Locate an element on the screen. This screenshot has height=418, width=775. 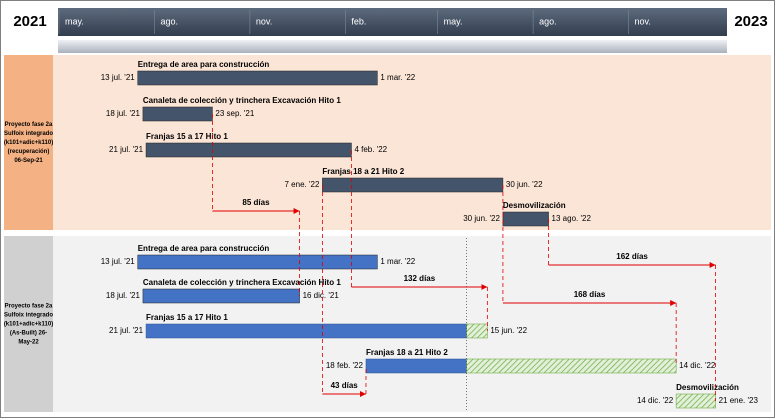
task-start-label: 7 ene. '22 is located at coordinates (302, 184).